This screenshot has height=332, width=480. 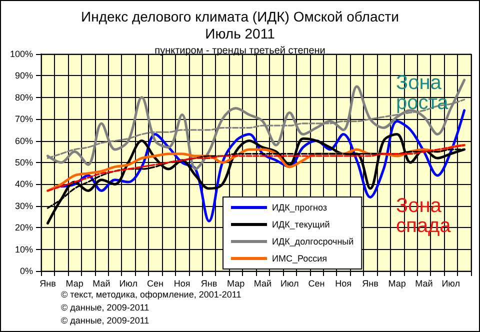 What do you see at coordinates (23, 141) in the screenshot?
I see `y-tick-label: 60%` at bounding box center [23, 141].